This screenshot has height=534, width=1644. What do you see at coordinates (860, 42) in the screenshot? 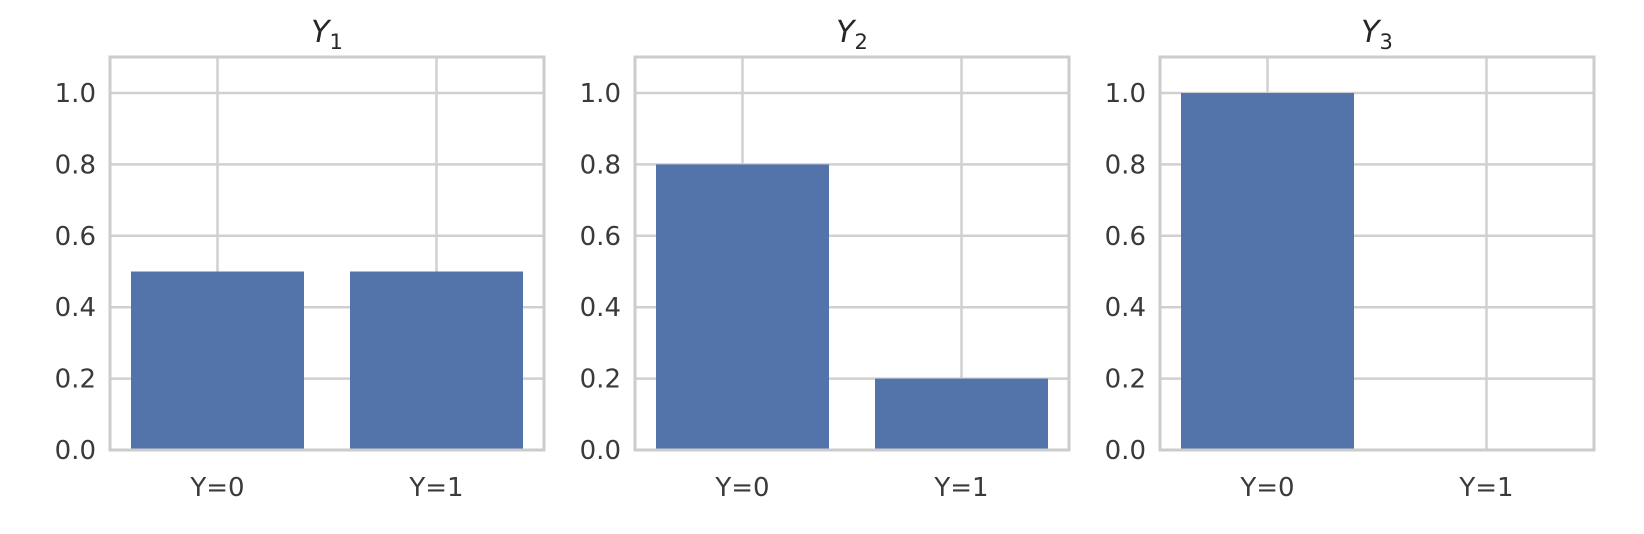
I see `chart-title-subscript: 2` at bounding box center [860, 42].